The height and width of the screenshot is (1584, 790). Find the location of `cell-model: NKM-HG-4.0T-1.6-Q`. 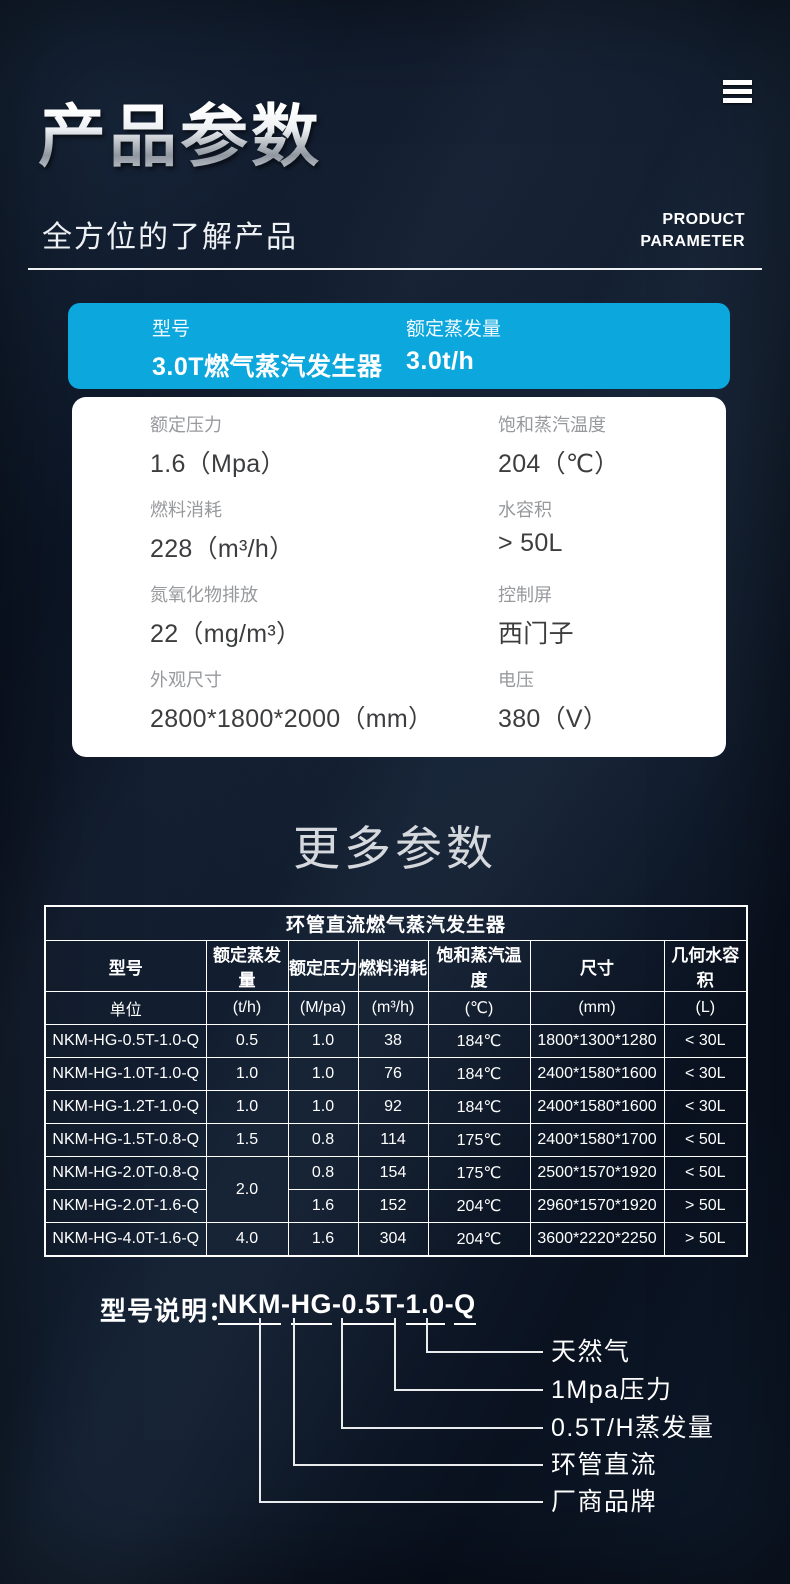

cell-model: NKM-HG-4.0T-1.6-Q is located at coordinates (125, 1239).